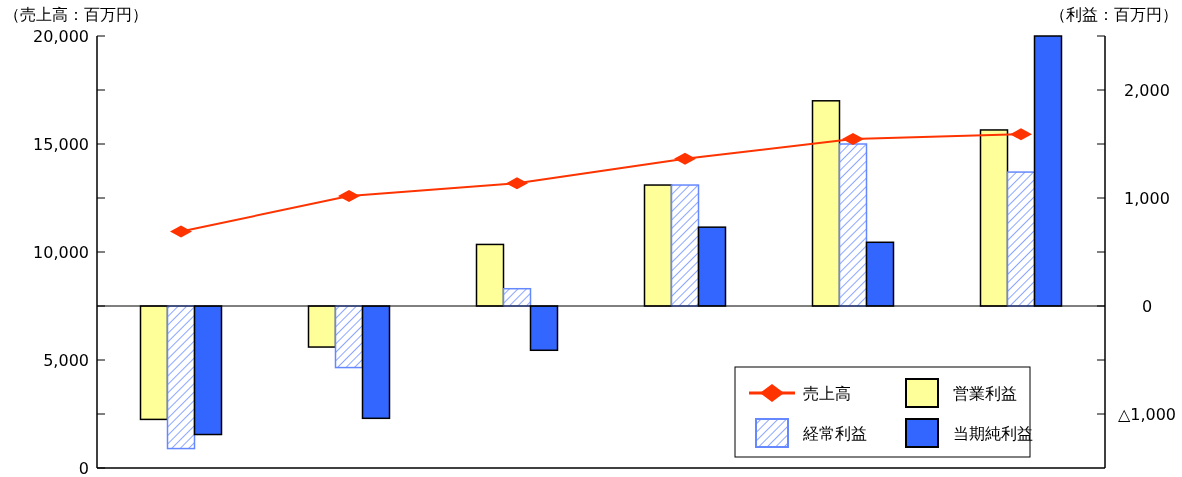 The width and height of the screenshot is (1182, 477). I want to click on legend-label: 当期純利益, so click(993, 433).